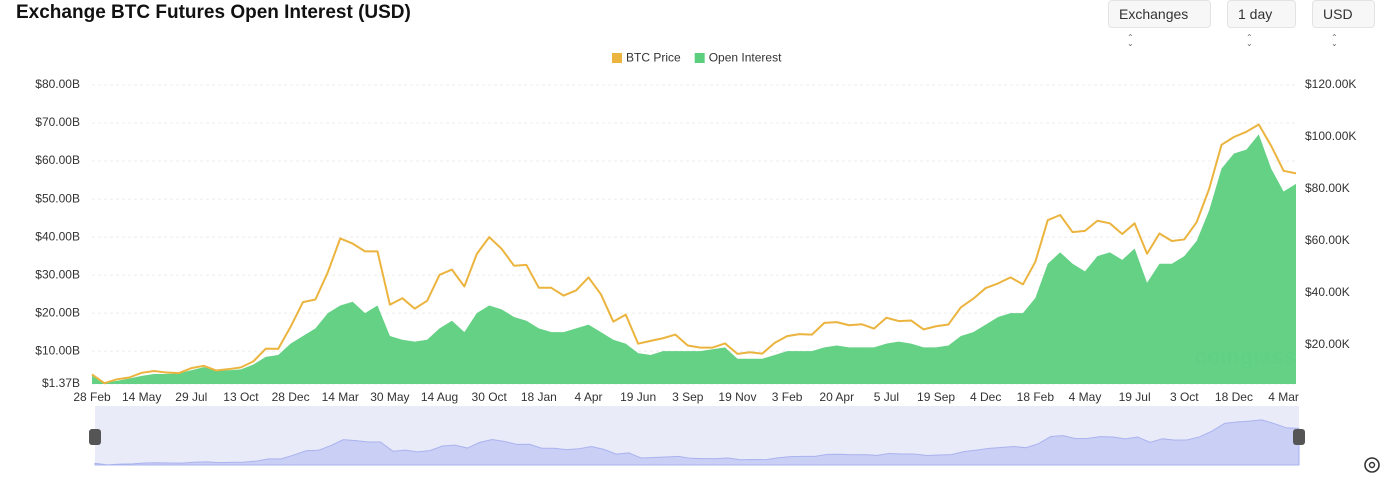 Image resolution: width=1398 pixels, height=485 pixels. Describe the element at coordinates (57, 84) in the screenshot. I see `y-tick-label: $80.00B` at that location.